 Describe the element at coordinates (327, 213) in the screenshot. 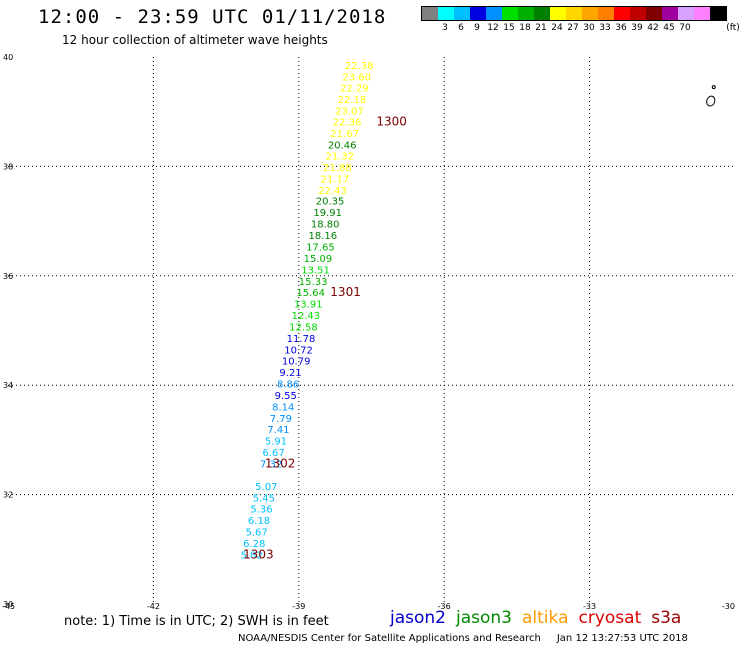

I see `wave-height-point: 19.91` at that location.